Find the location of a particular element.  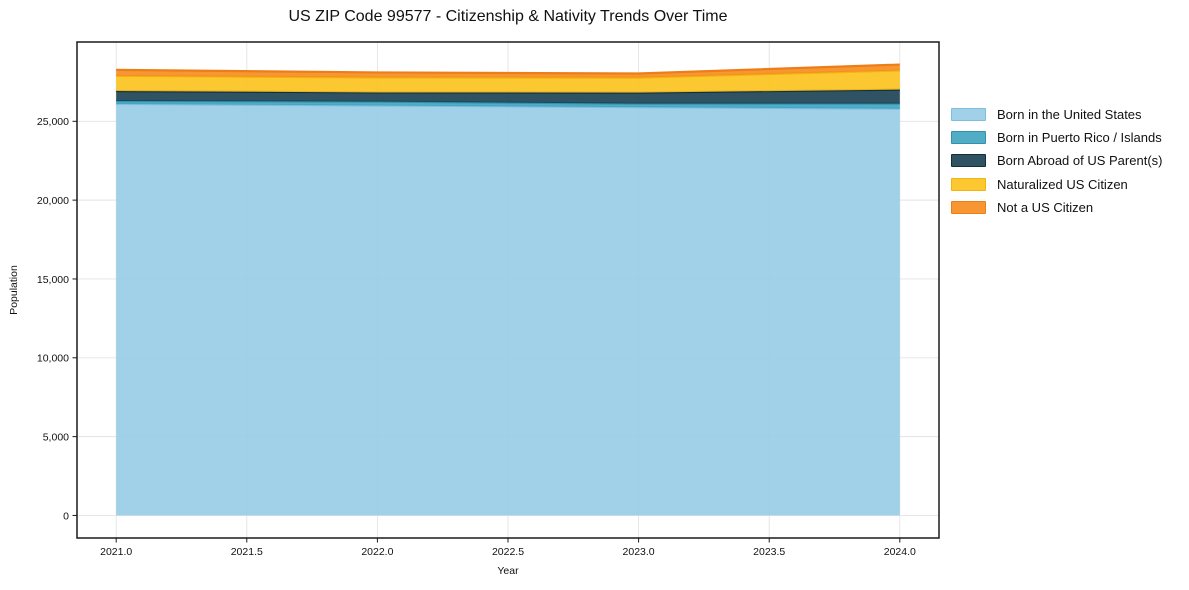

legend-item-4: Not a US Citizen is located at coordinates (1056, 207).